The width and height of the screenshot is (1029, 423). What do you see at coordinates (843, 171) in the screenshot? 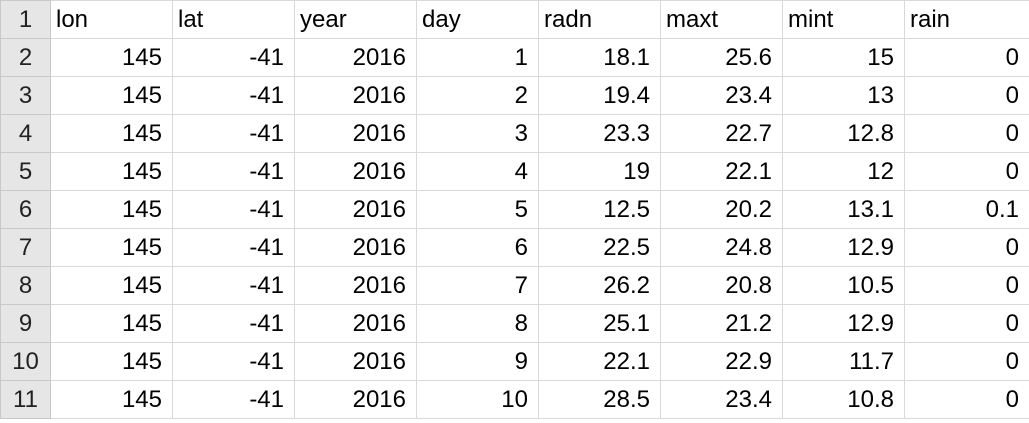
I see `data-cell: 12` at bounding box center [843, 171].